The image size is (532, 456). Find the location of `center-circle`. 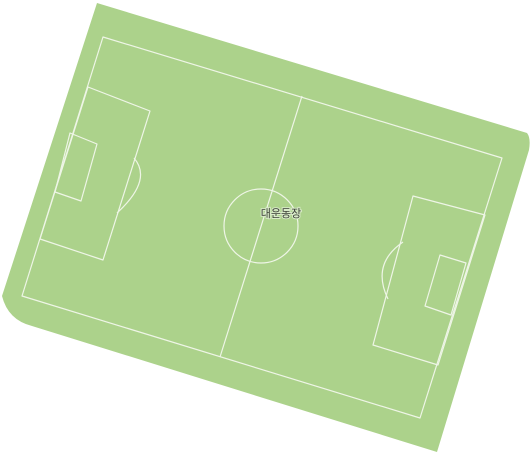

center-circle is located at coordinates (261, 226).